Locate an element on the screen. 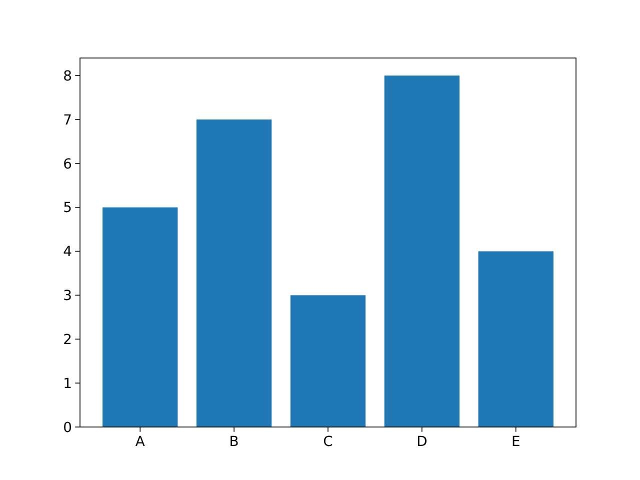 The image size is (640, 480). y-tick-label: 3 is located at coordinates (67, 296).